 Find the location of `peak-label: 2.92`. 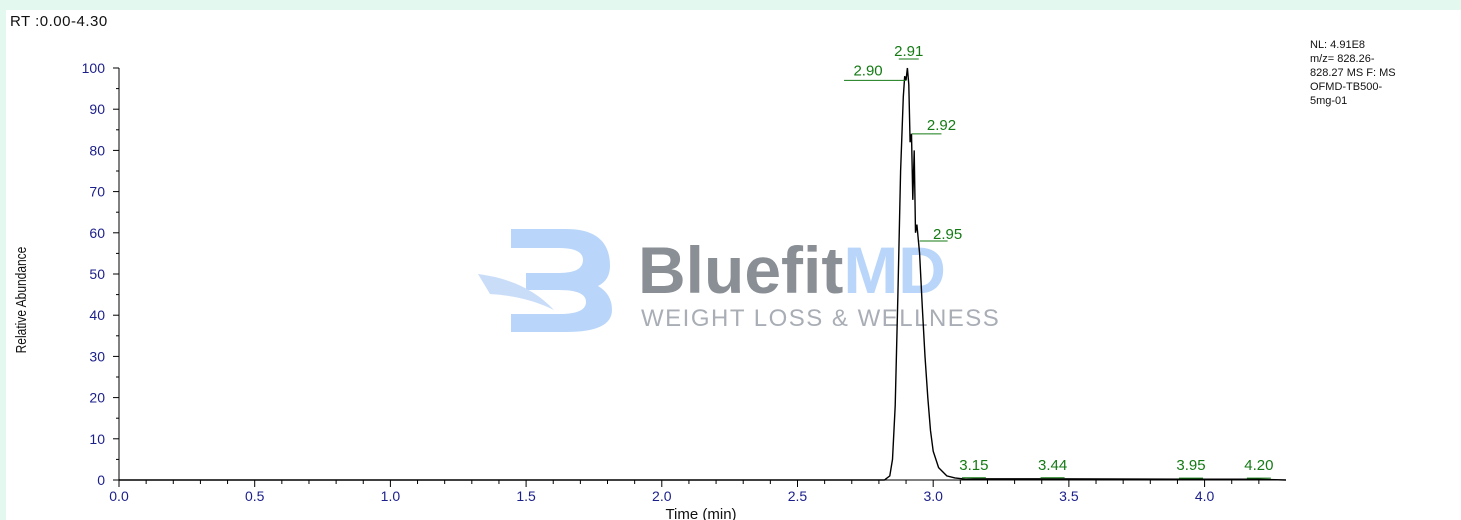

peak-label: 2.92 is located at coordinates (941, 125).